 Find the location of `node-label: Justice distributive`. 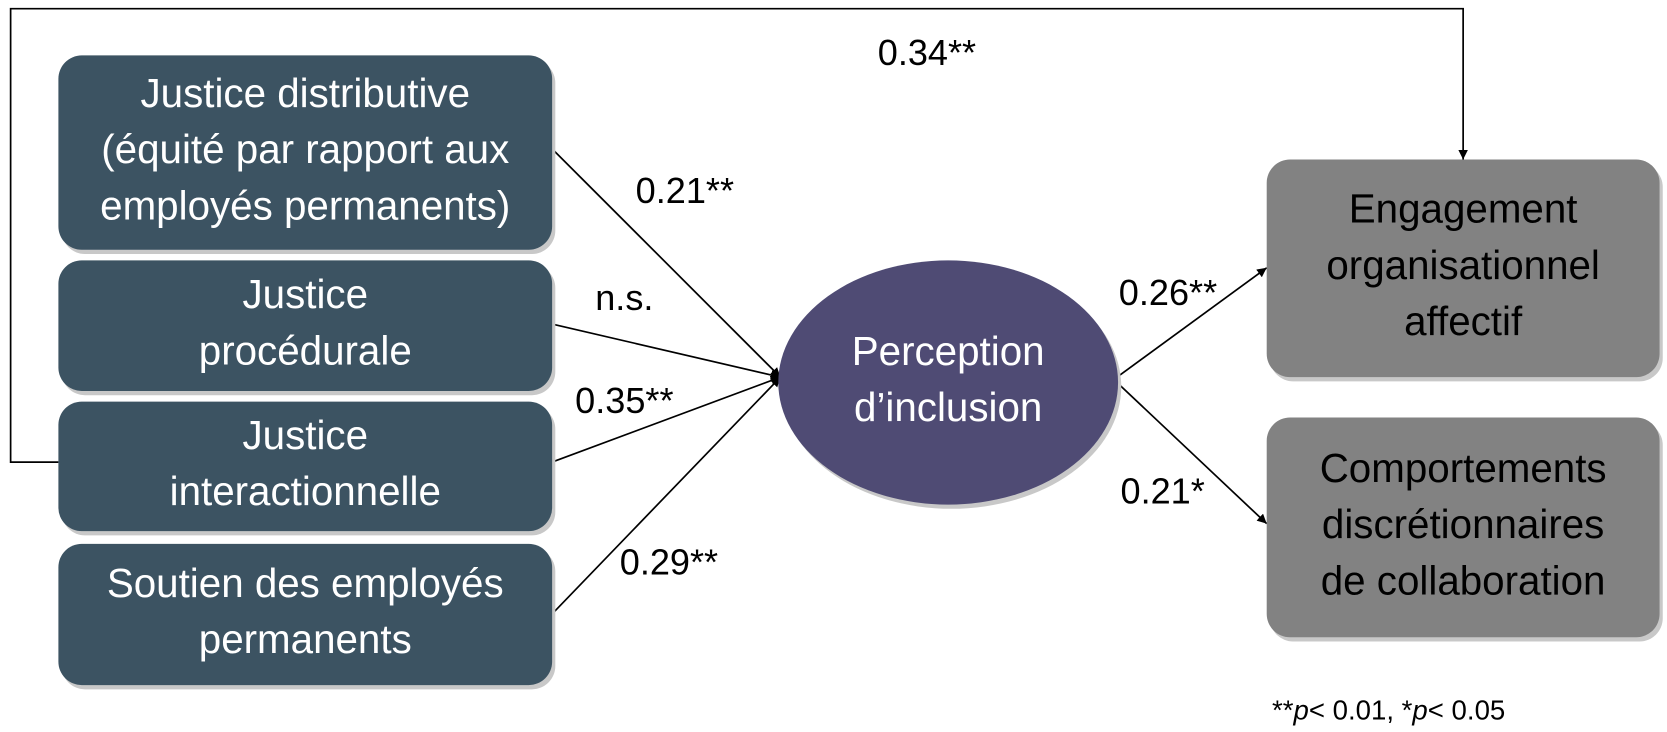

node-label: Justice distributive is located at coordinates (305, 93).